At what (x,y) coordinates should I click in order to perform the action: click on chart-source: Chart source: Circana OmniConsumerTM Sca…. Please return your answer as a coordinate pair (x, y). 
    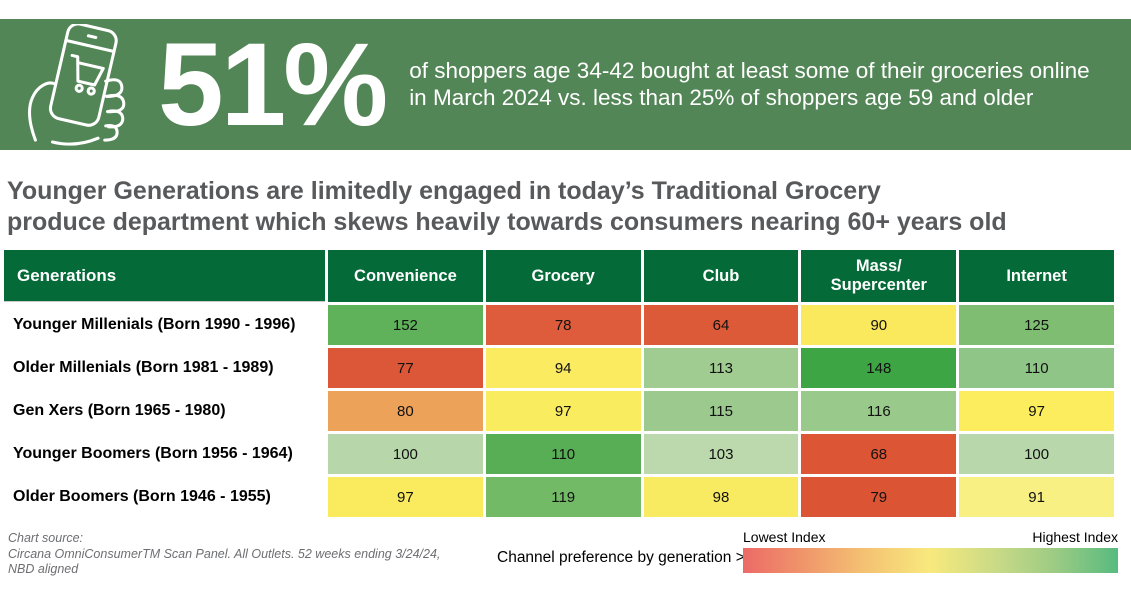
    Looking at the image, I should click on (224, 554).